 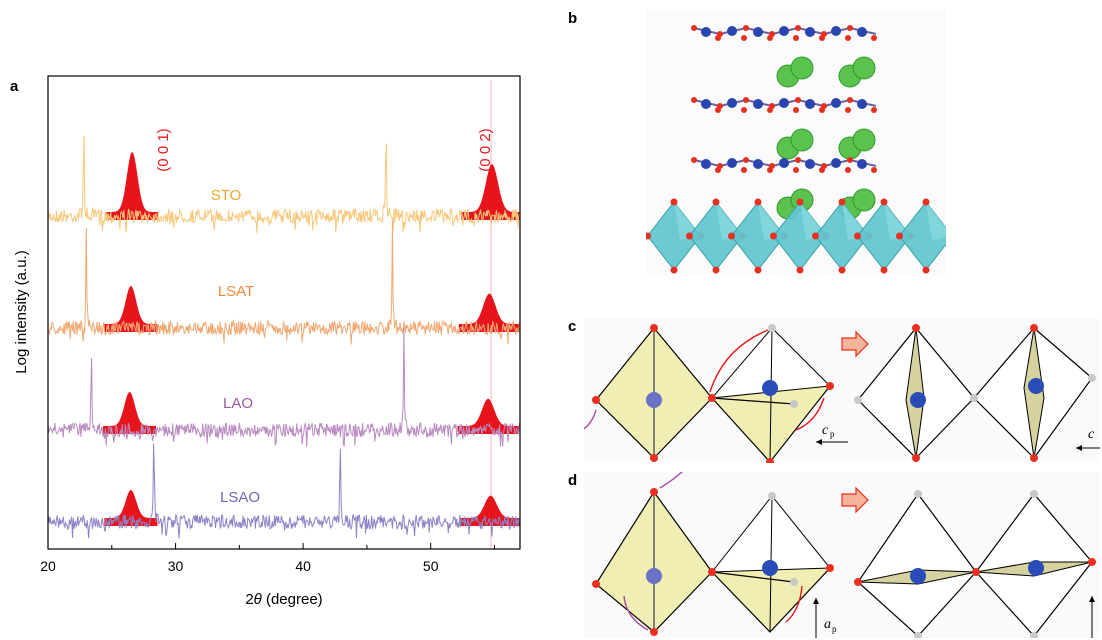 I want to click on y-axis-label: Log intensity (a.u.), so click(x=21, y=311).